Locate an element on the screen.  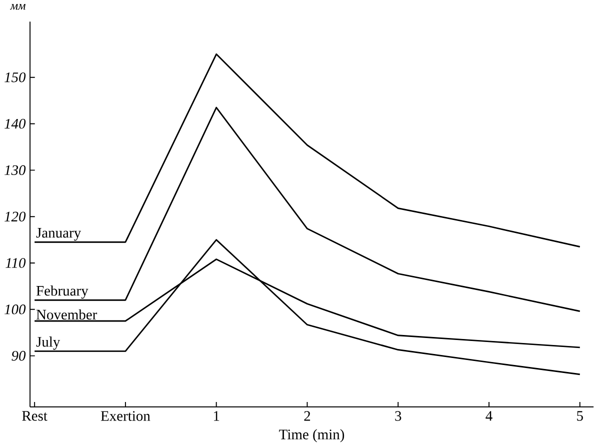
y-tick-label: 100 is located at coordinates (15, 309).